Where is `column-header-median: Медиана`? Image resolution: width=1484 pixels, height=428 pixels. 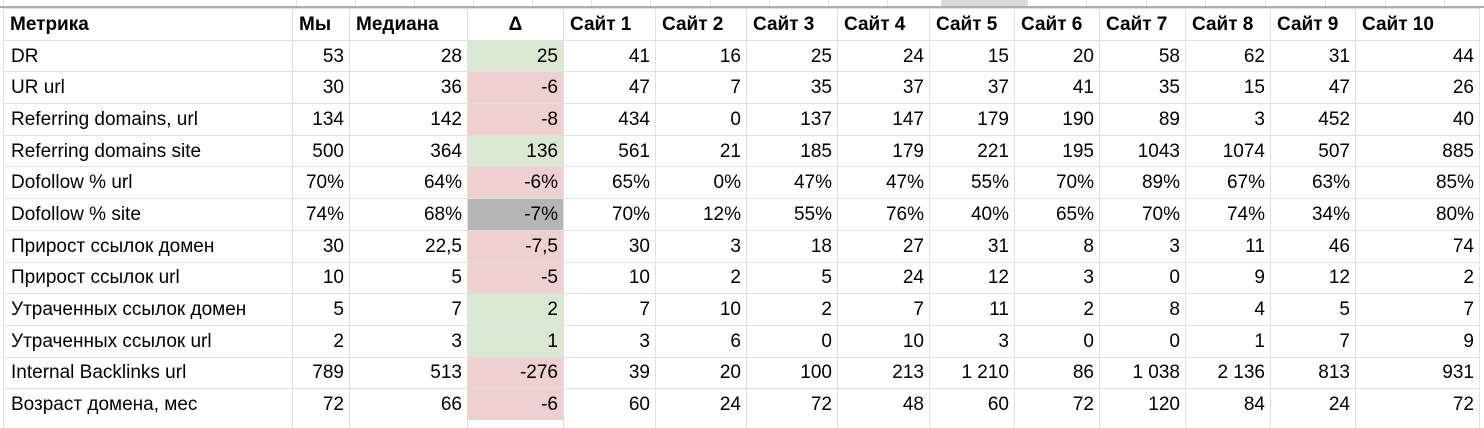
column-header-median: Медиана is located at coordinates (408, 24).